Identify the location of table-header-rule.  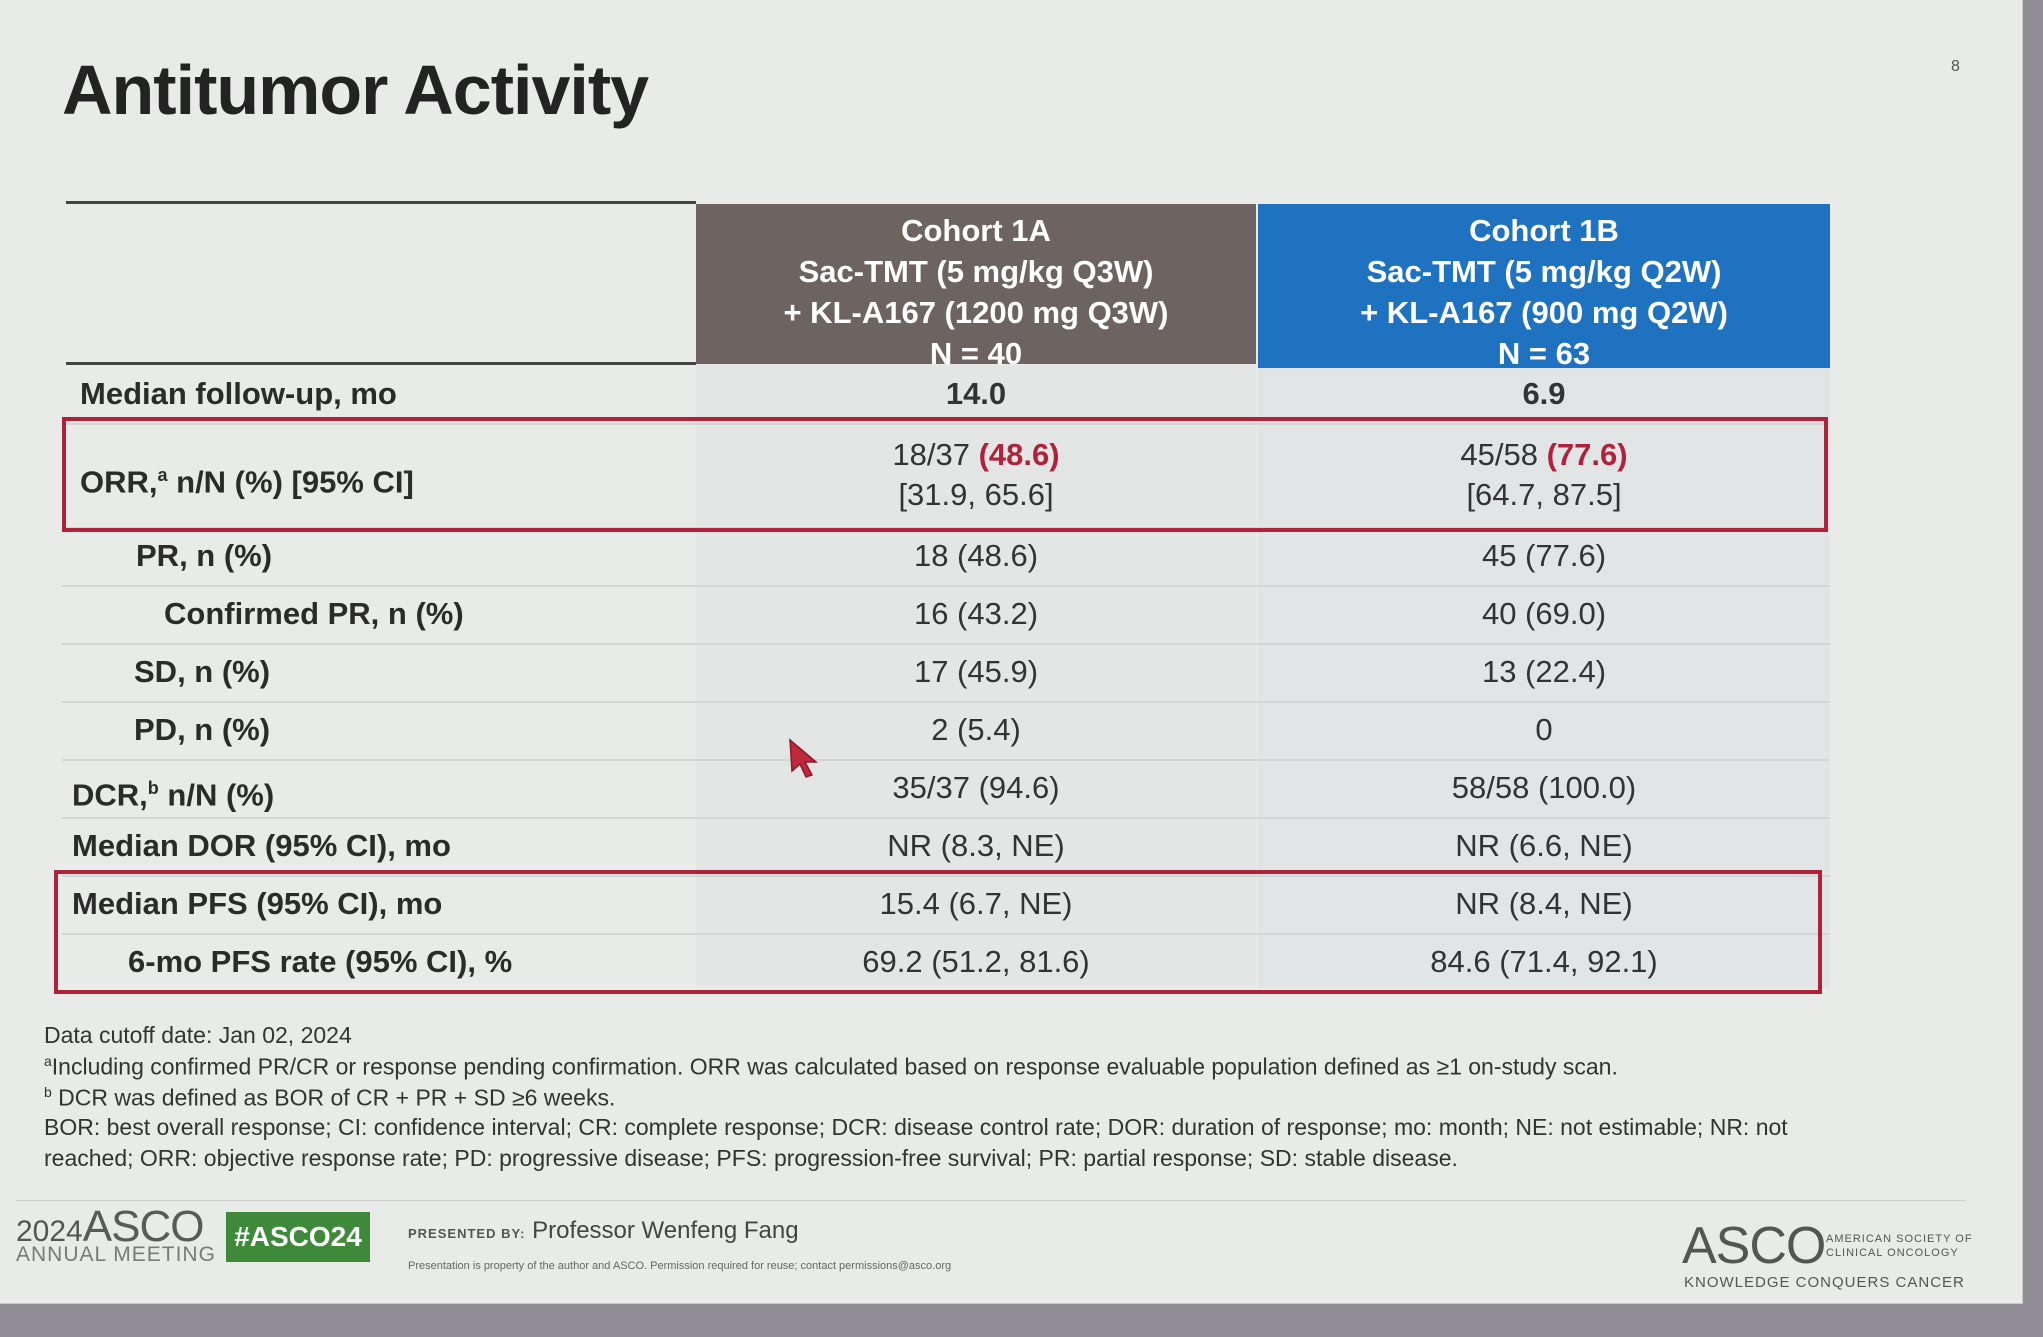
(381, 363).